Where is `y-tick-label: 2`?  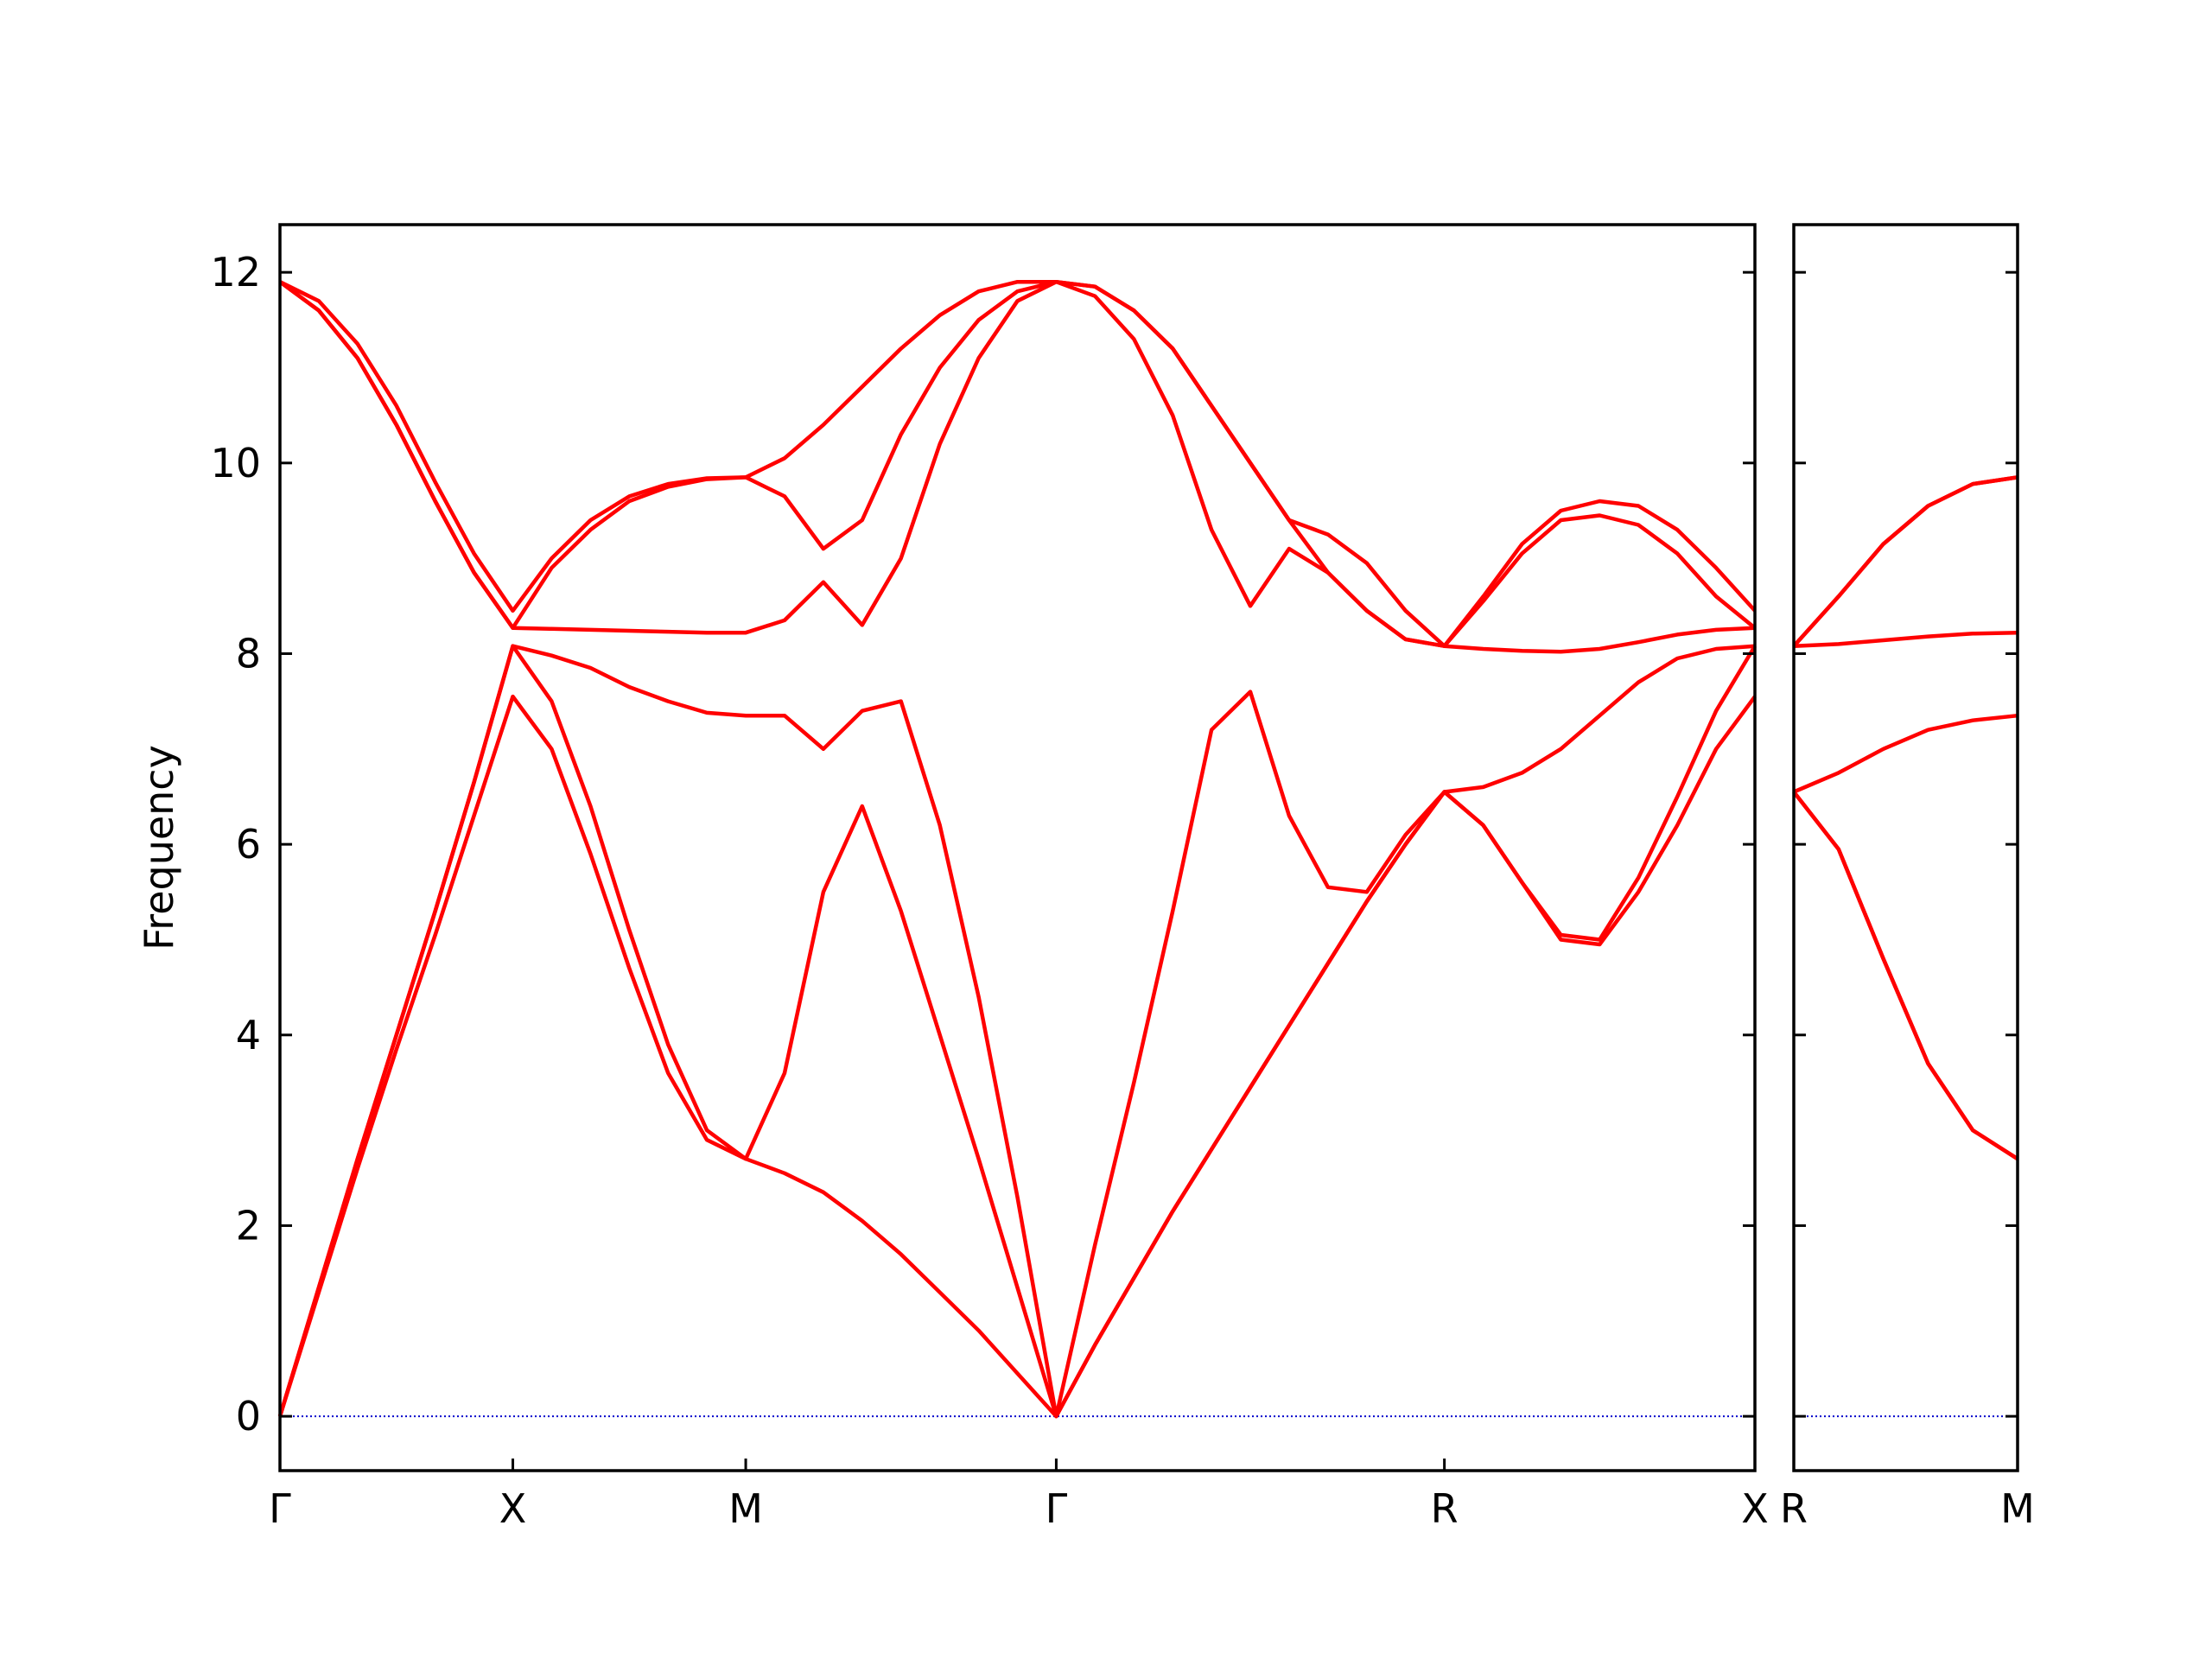 y-tick-label: 2 is located at coordinates (248, 1225).